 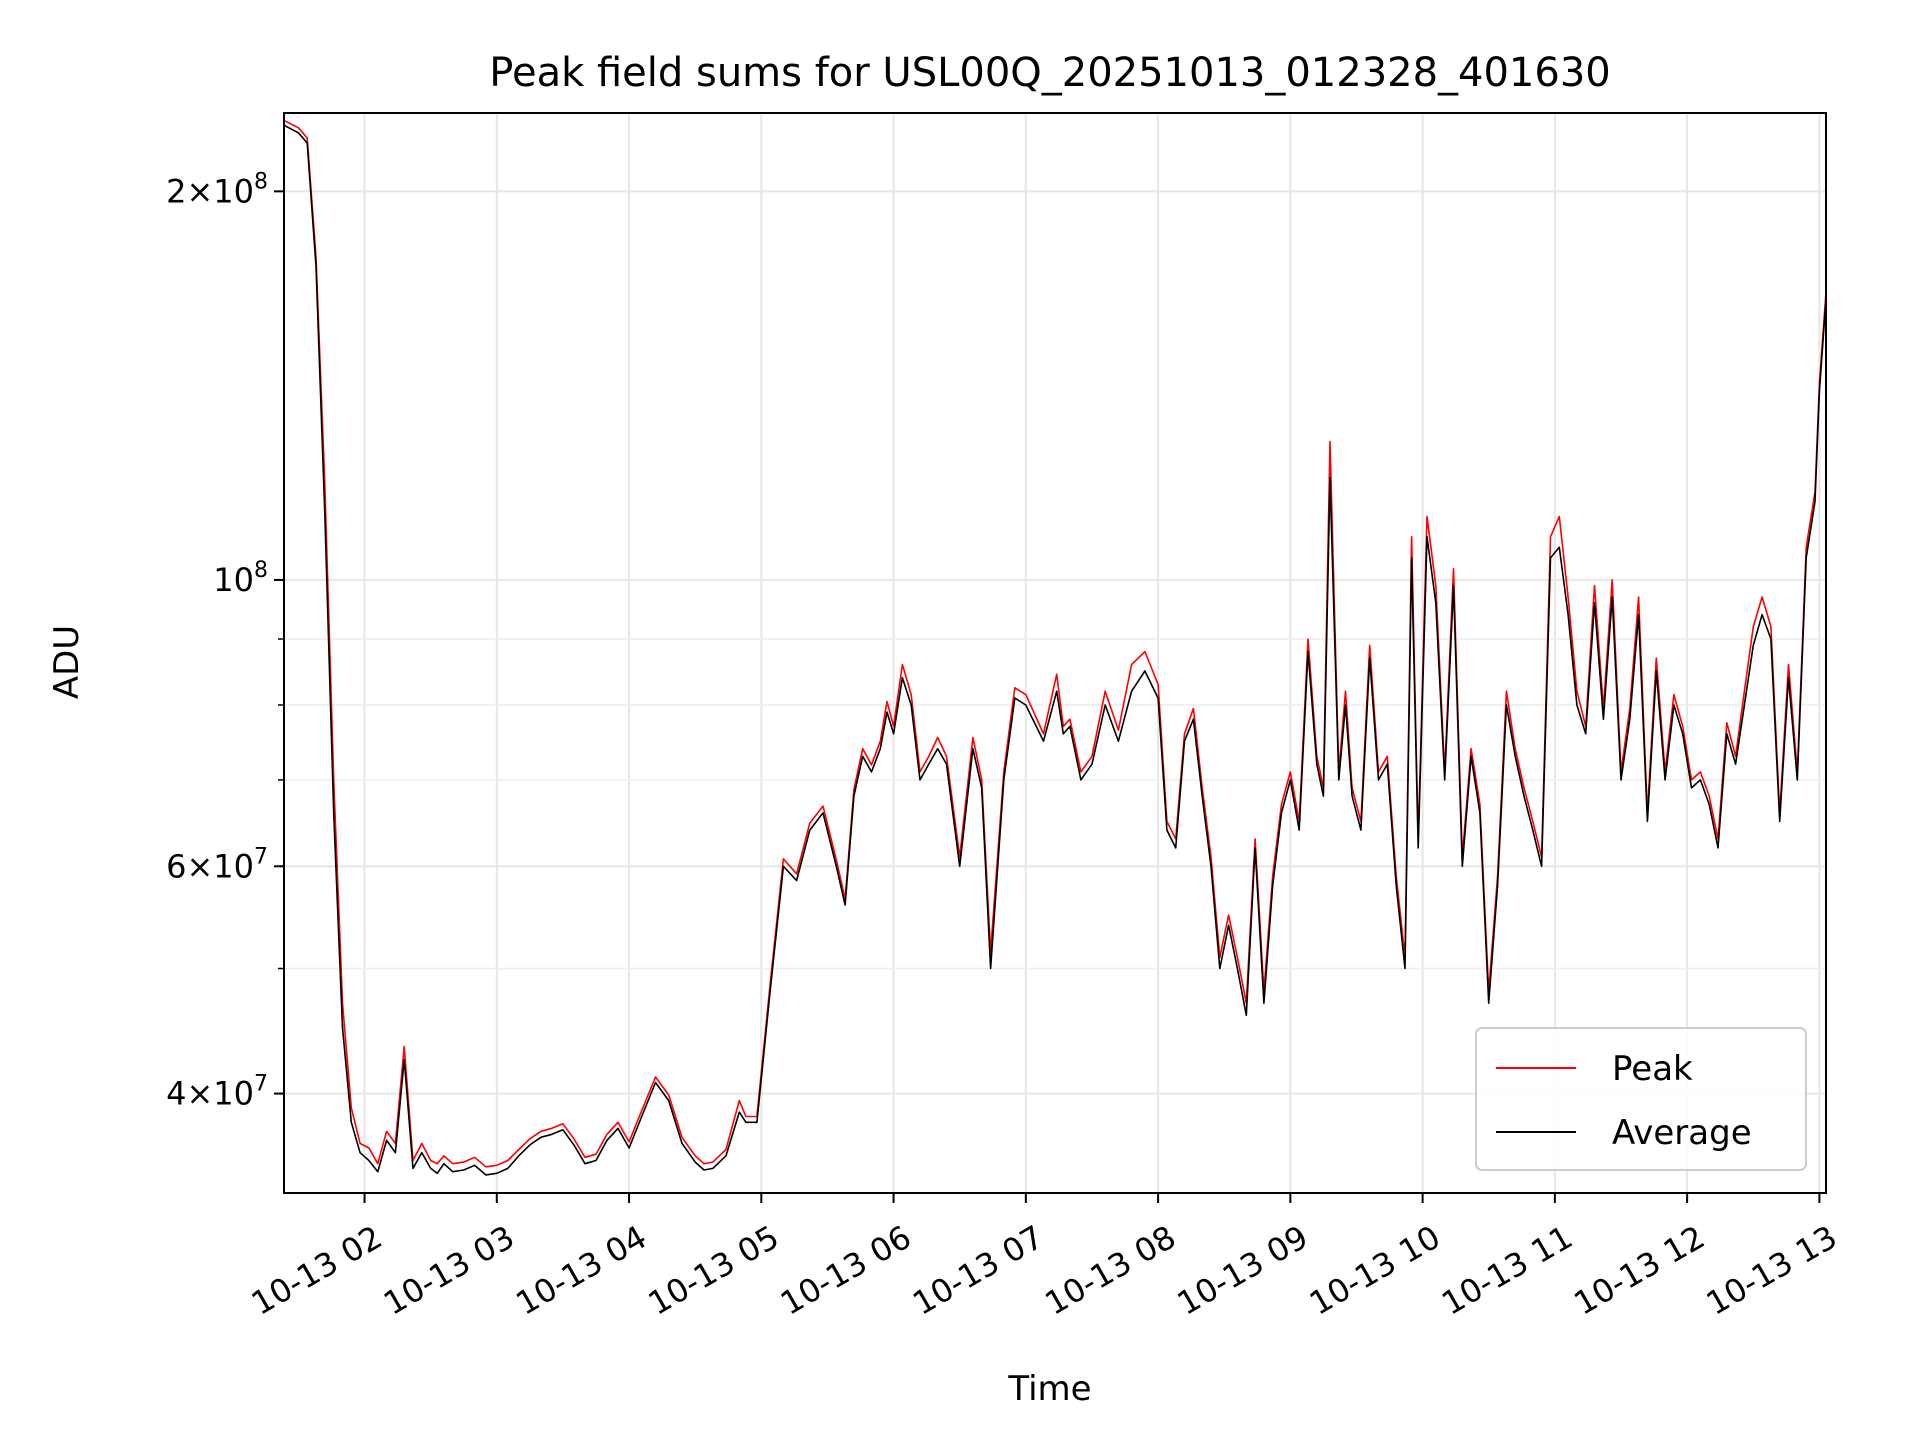 I want to click on y-tick-mantissa: 2, so click(x=176, y=191).